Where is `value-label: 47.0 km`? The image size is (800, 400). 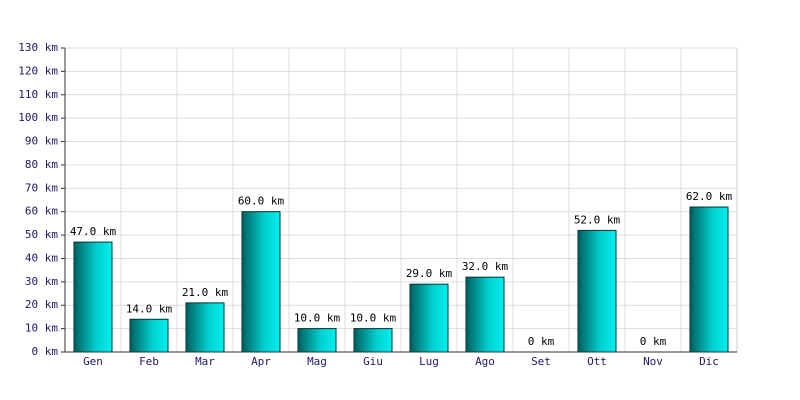 value-label: 47.0 km is located at coordinates (93, 231).